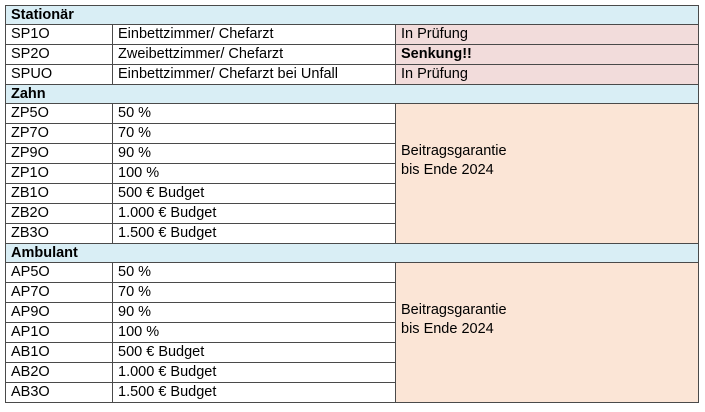  Describe the element at coordinates (59, 352) in the screenshot. I see `tariff-code: AB1O` at that location.